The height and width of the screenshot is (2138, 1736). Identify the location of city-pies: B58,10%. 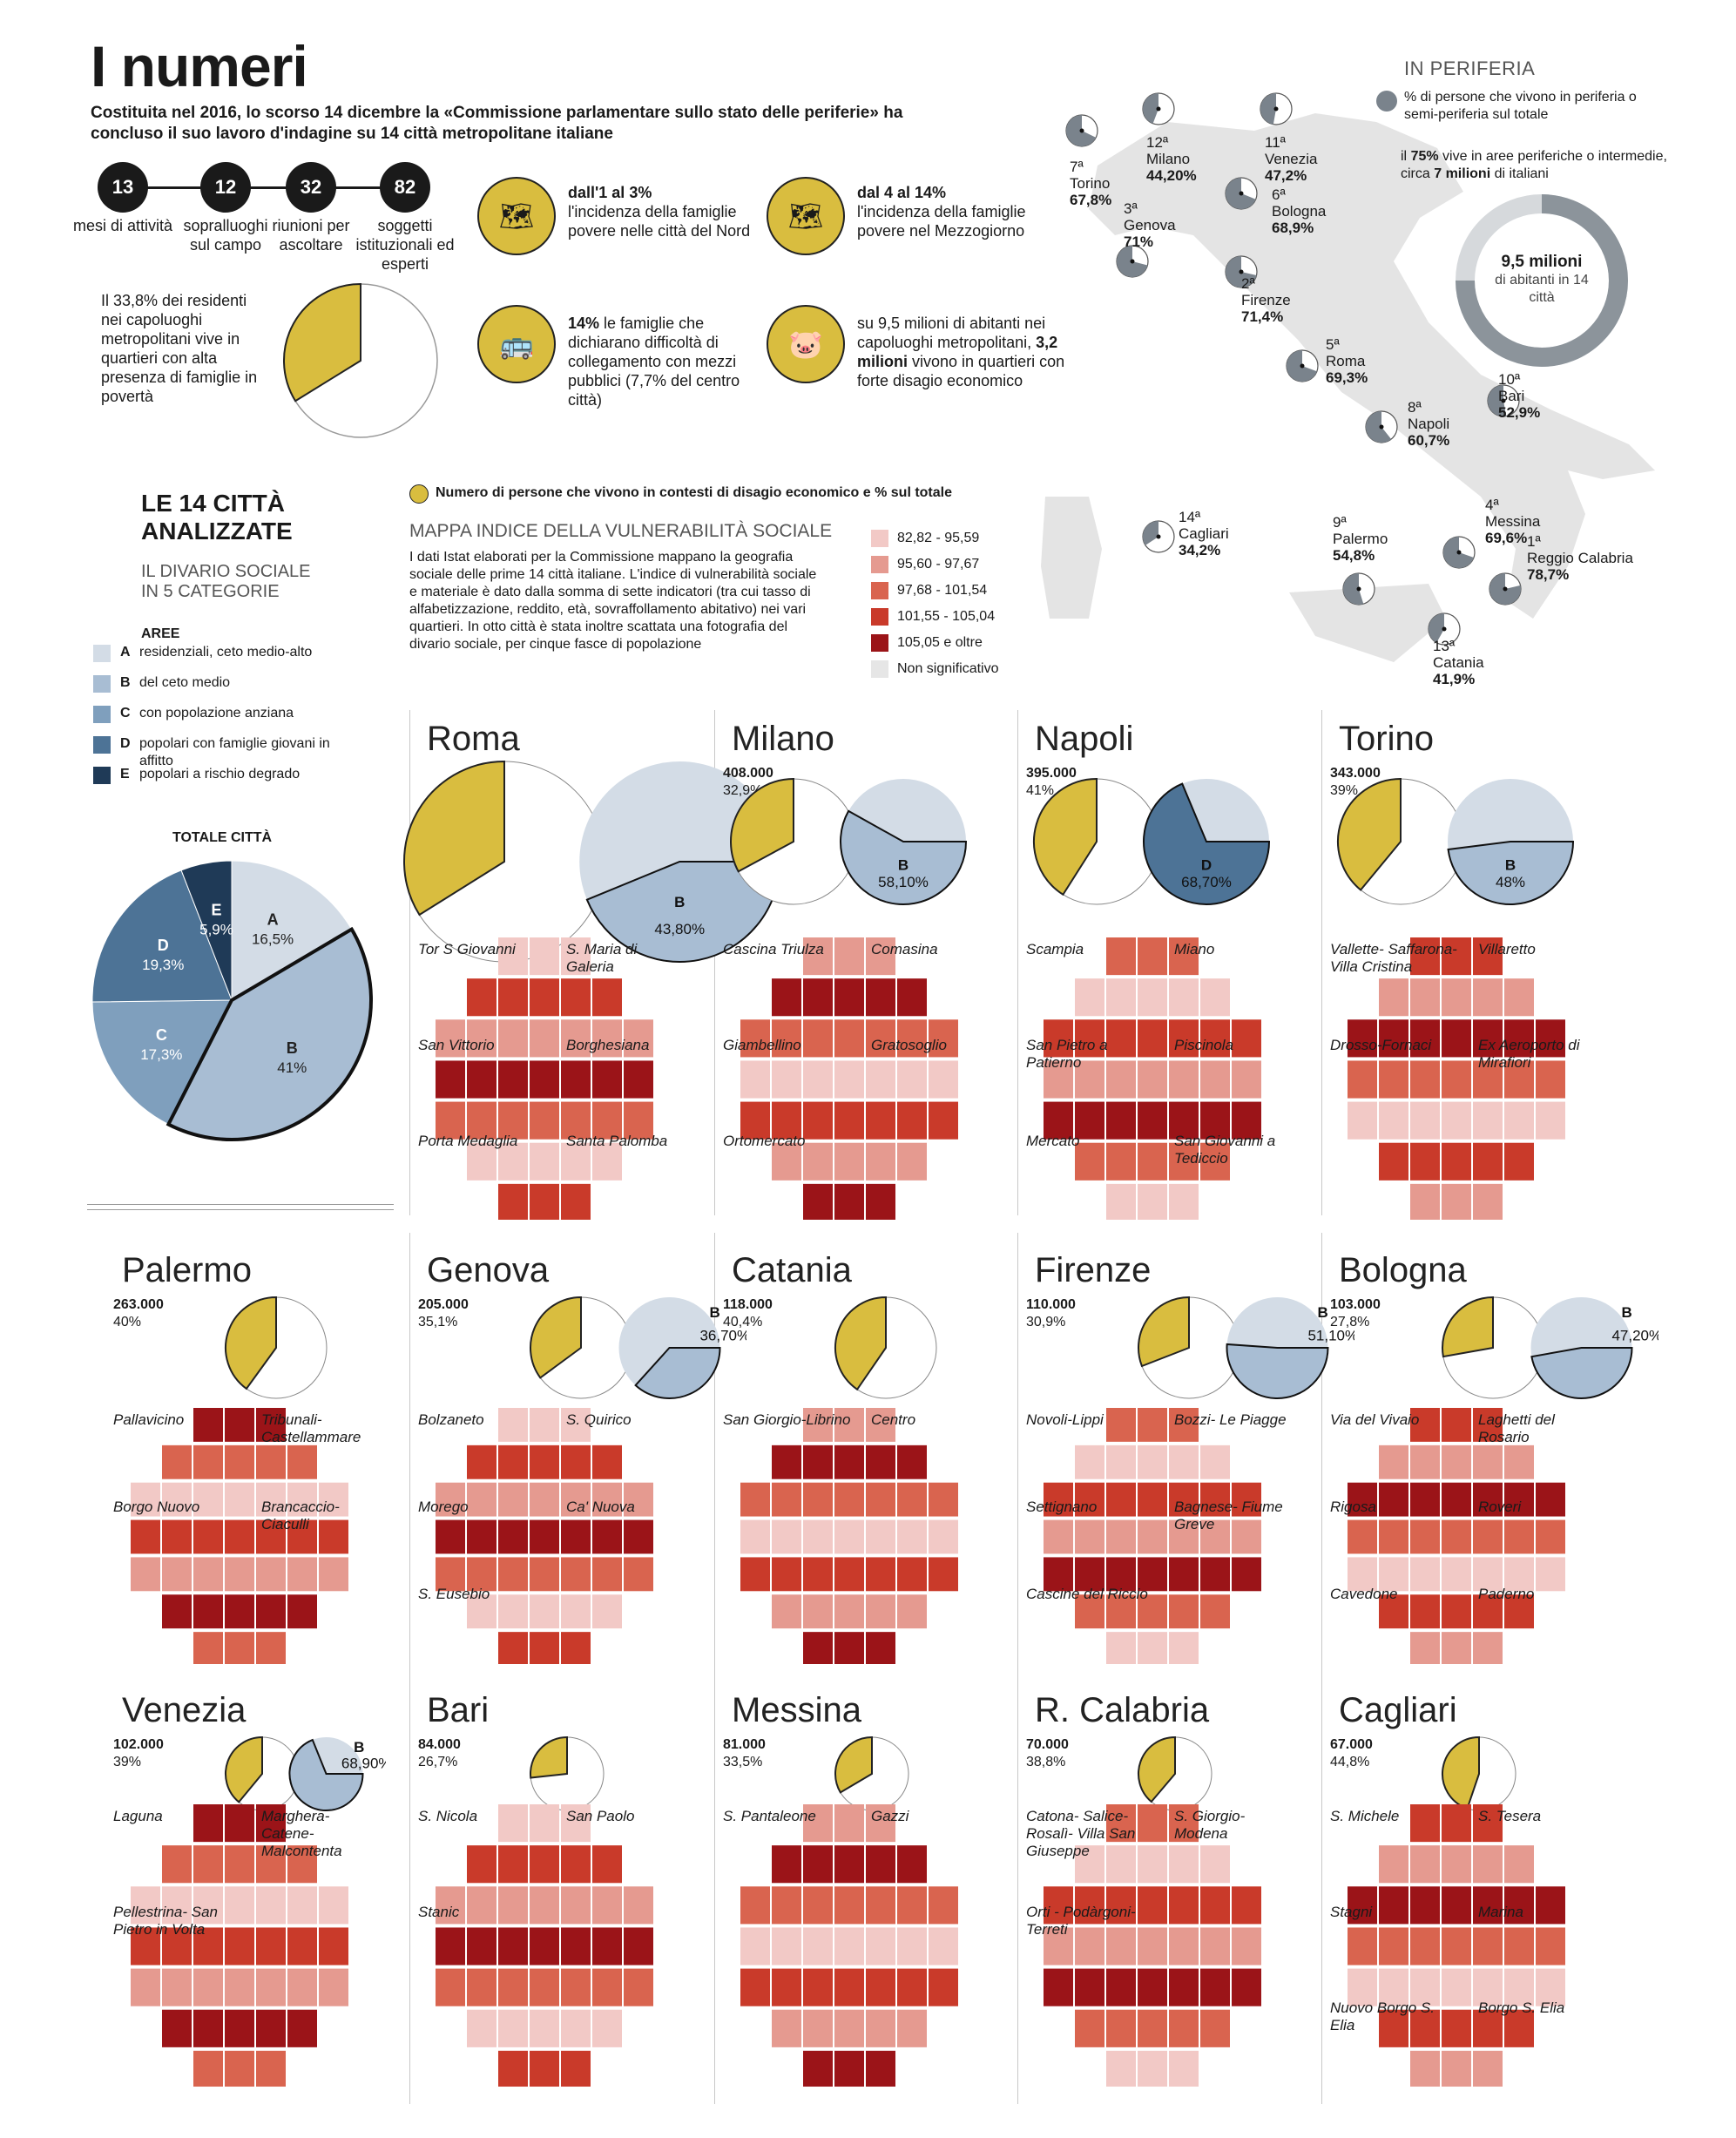
(849, 841).